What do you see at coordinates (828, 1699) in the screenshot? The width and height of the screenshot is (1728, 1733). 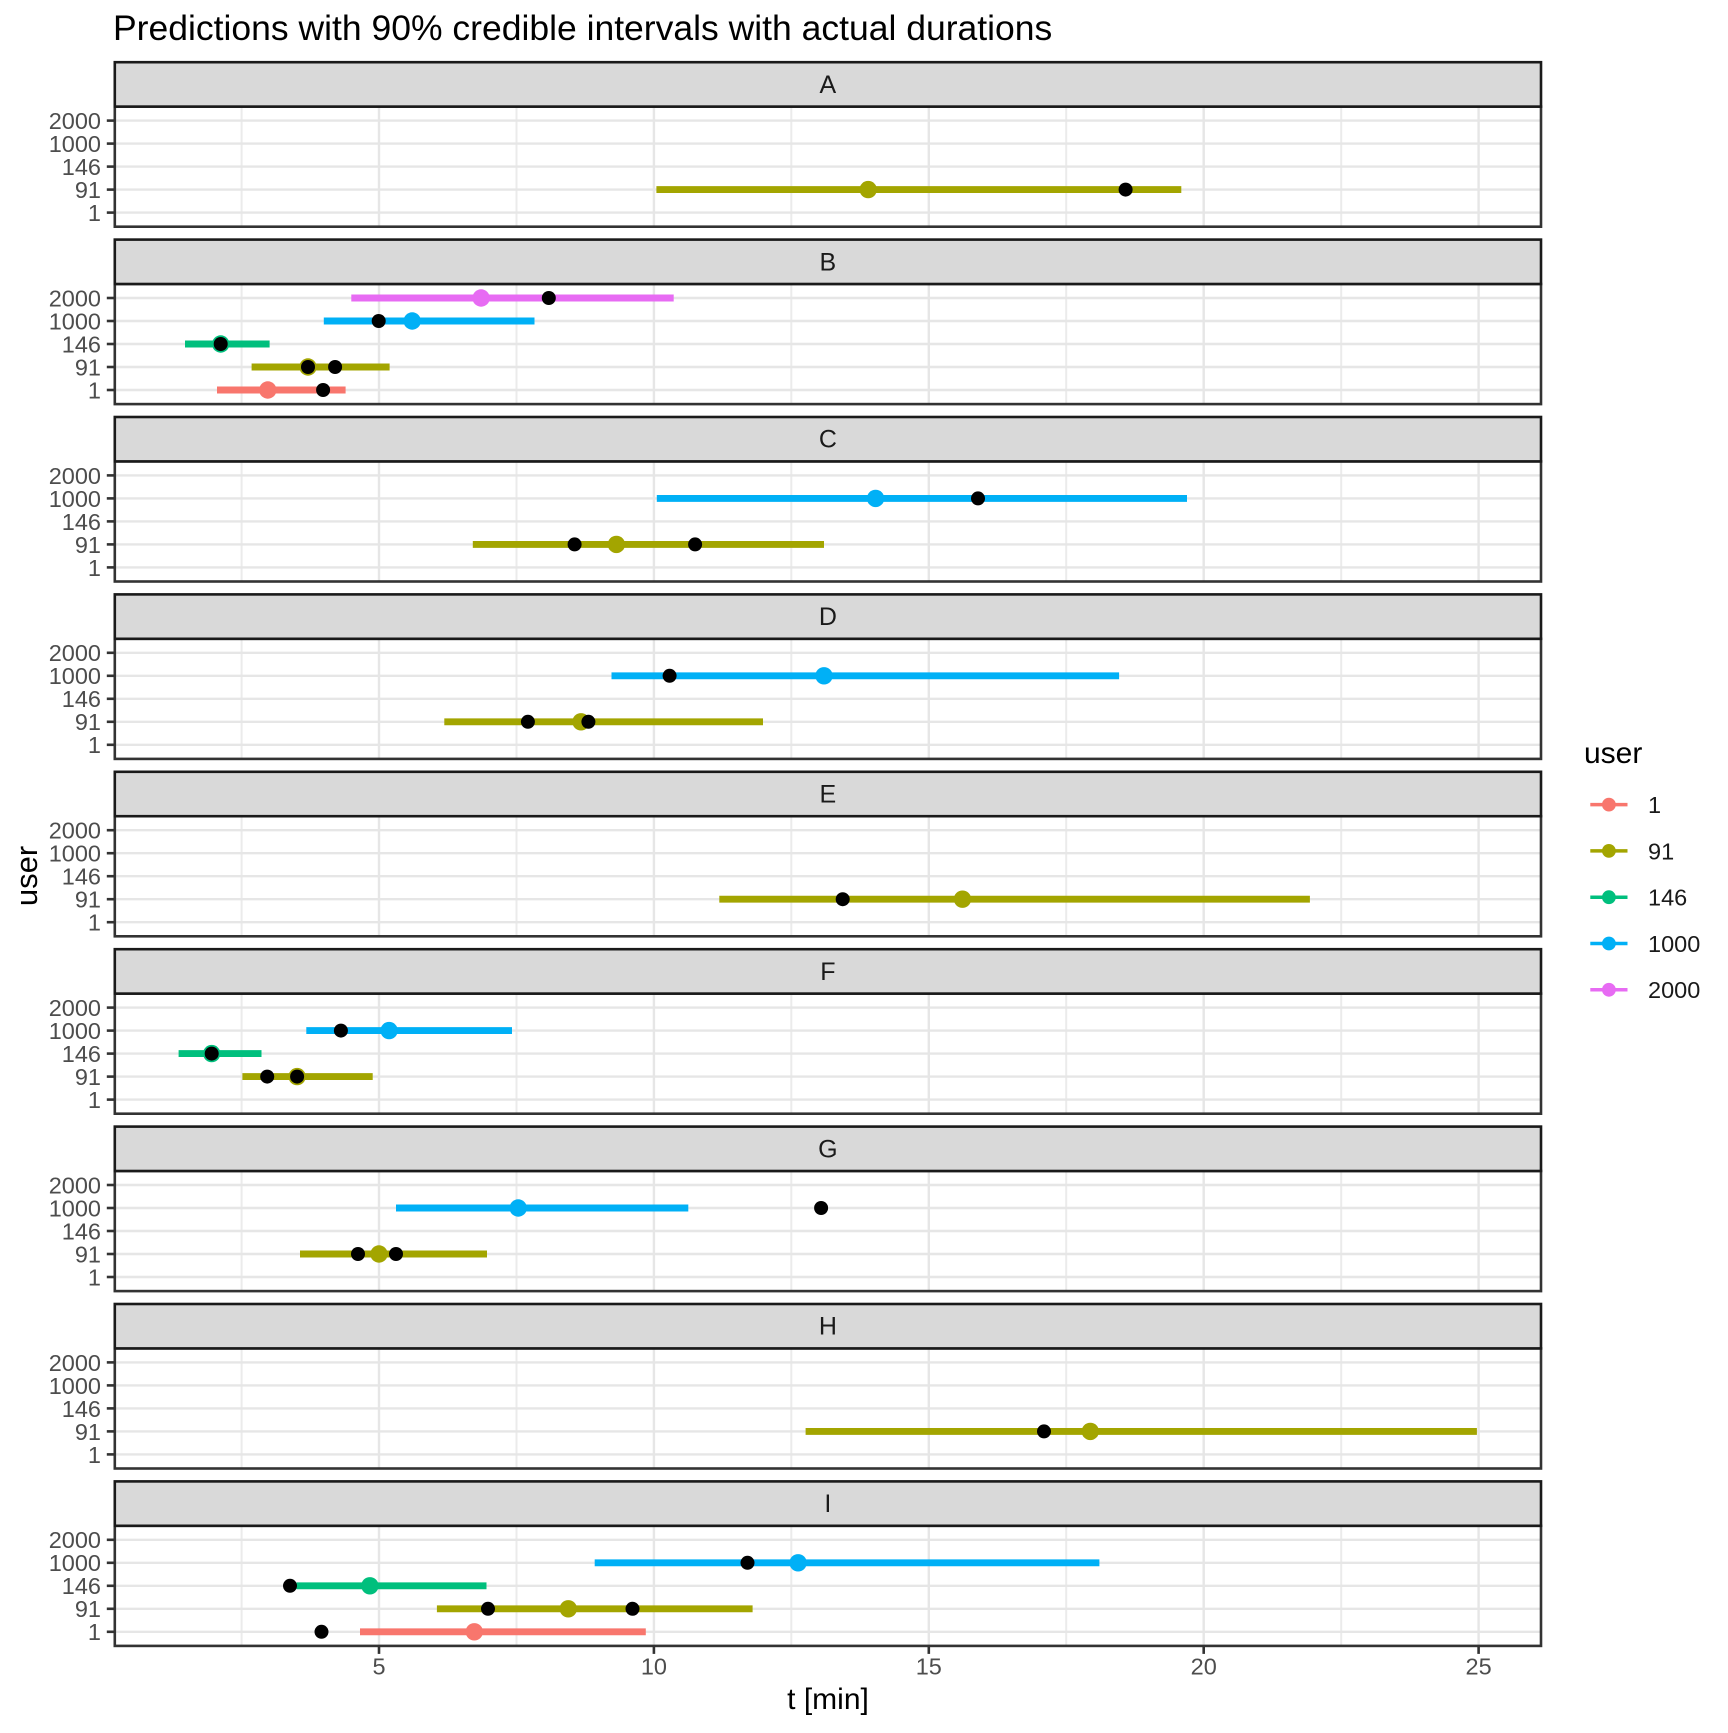 I see `svg-text: t [min]` at bounding box center [828, 1699].